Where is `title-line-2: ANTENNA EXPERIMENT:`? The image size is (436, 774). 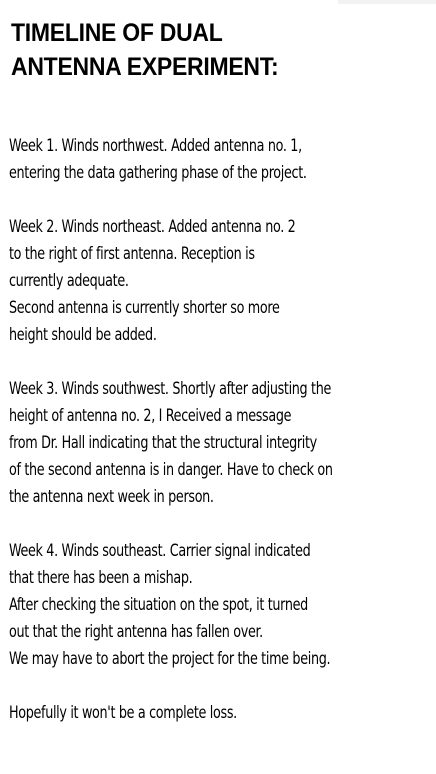
title-line-2: ANTENNA EXPERIMENT: is located at coordinates (145, 67).